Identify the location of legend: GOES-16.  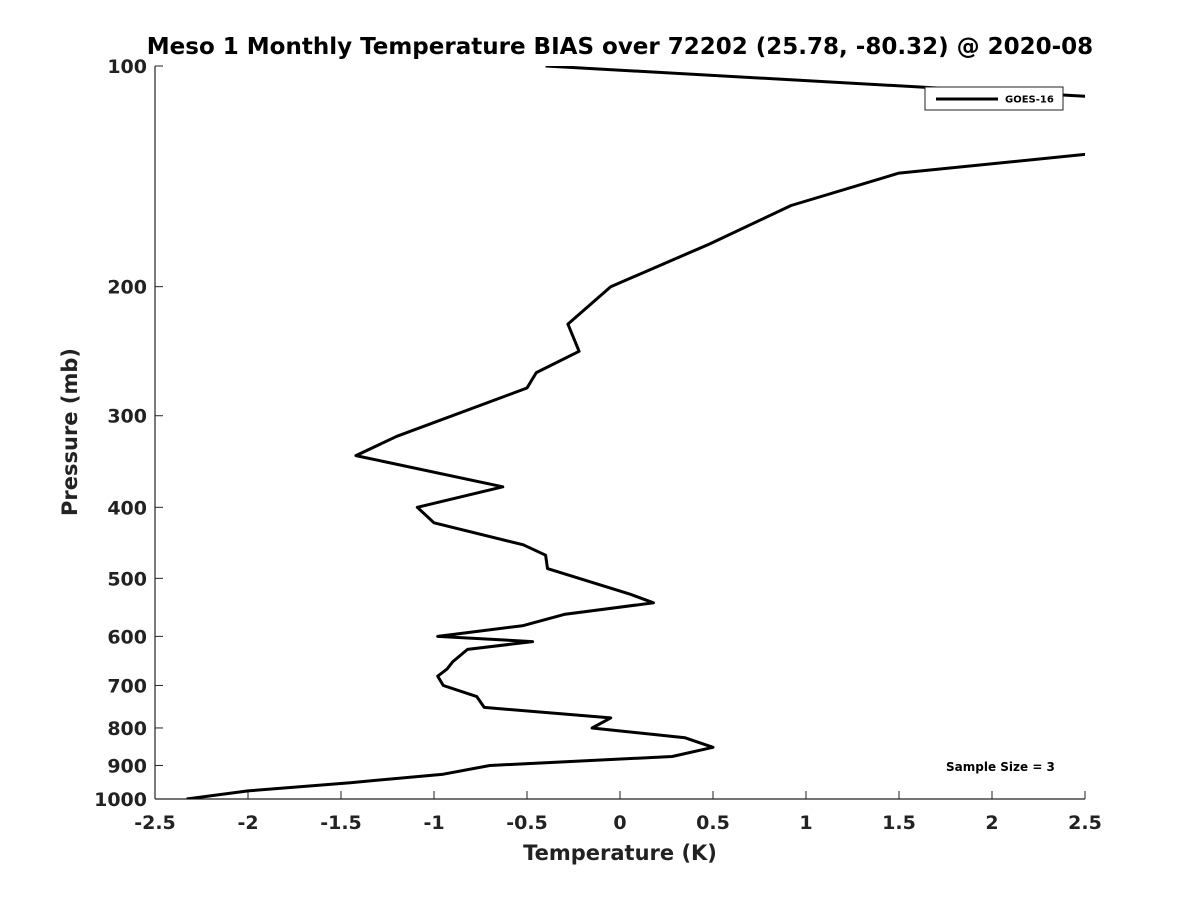
(994, 98).